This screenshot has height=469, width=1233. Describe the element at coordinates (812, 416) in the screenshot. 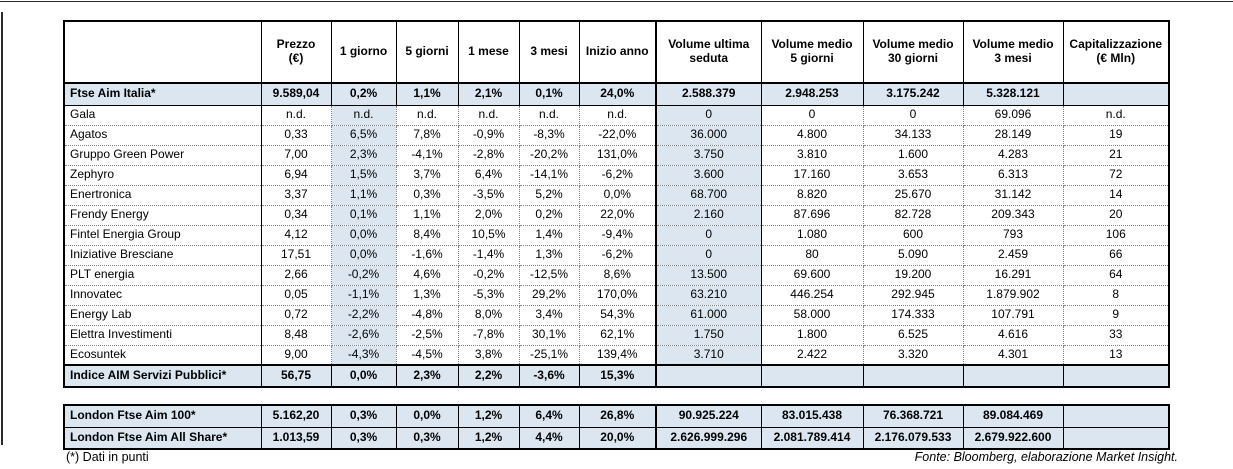

I see `cell-volume-medio-5-giorni: 83.015.438` at that location.